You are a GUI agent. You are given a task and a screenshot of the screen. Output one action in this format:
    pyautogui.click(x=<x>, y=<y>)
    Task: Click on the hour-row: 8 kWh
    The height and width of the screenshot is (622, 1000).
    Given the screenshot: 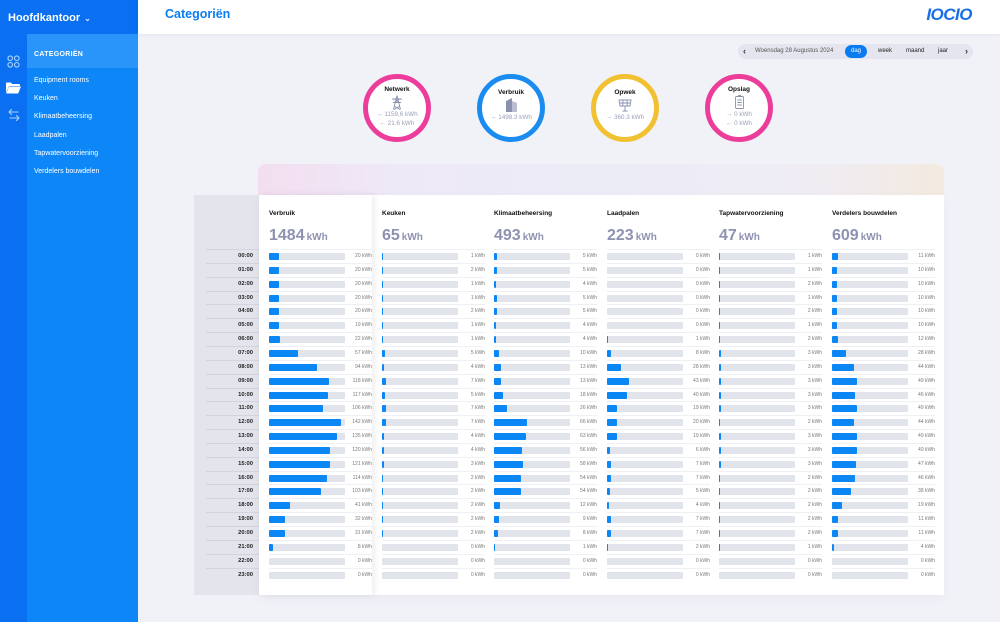 What is the action you would take?
    pyautogui.click(x=320, y=546)
    